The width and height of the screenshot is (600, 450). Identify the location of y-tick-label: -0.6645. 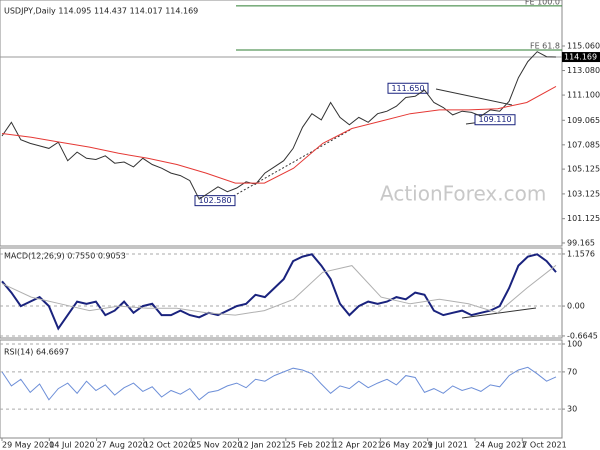
(582, 335).